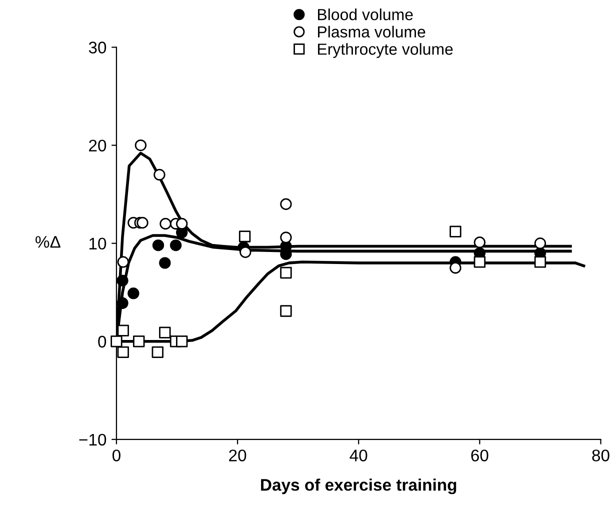 The width and height of the screenshot is (613, 508). I want to click on x-axis-title: Days of exercise training, so click(358, 486).